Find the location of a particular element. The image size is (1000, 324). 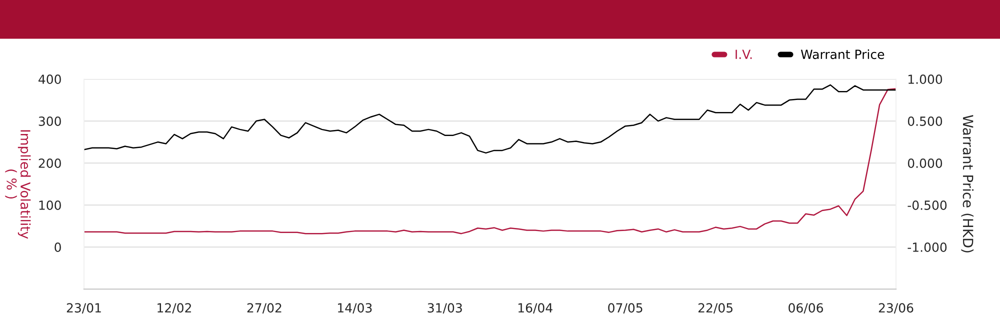

legend-label: Warrant Price is located at coordinates (842, 54).